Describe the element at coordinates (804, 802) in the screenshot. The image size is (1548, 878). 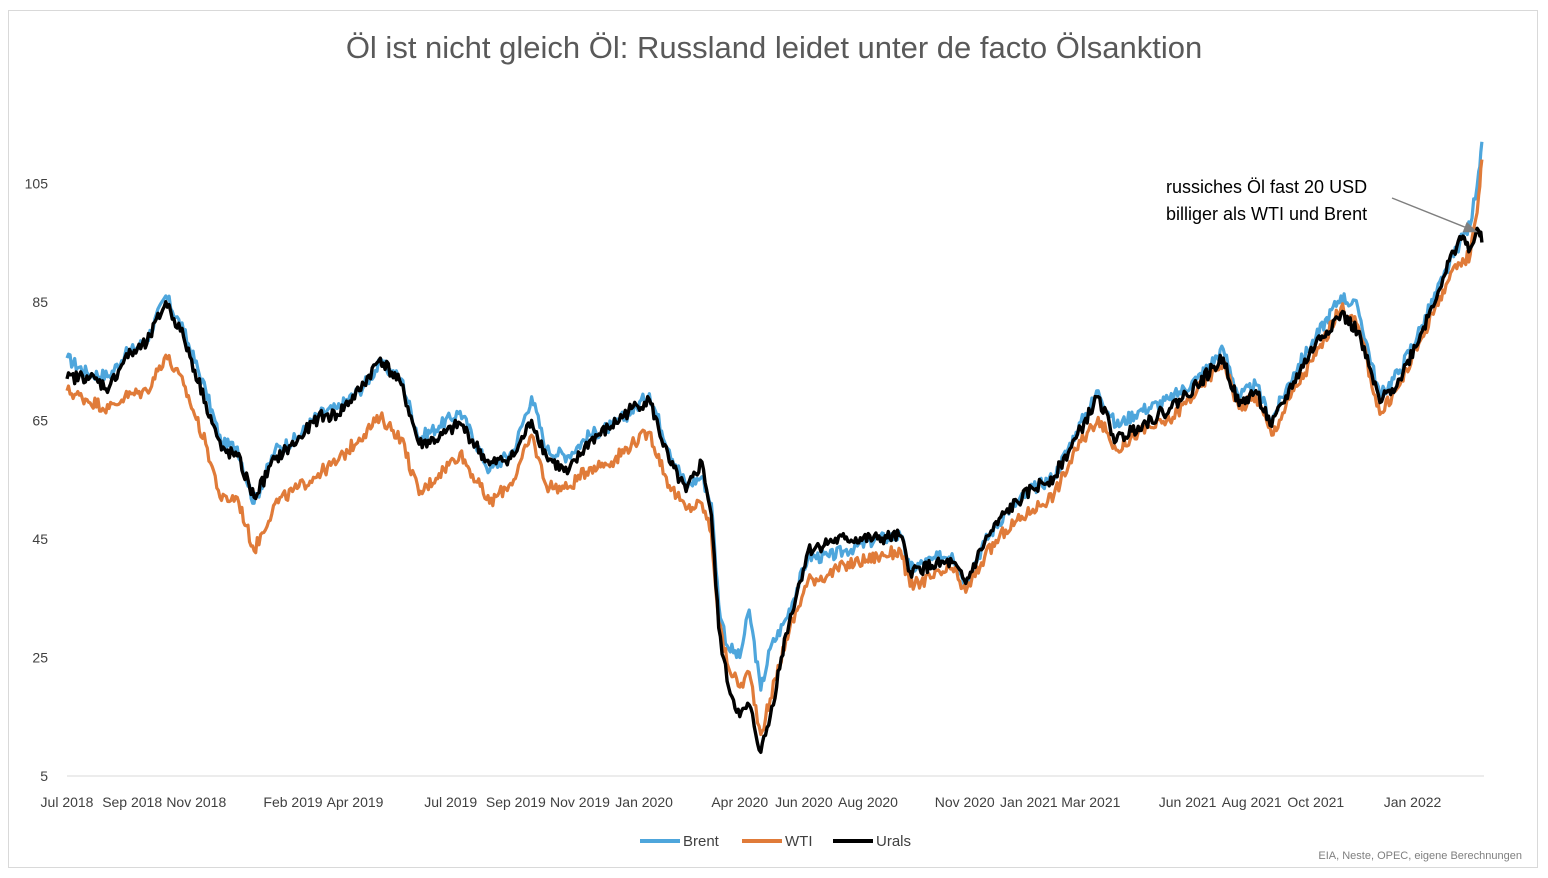
I see `x-tick-label: Jun 2020` at that location.